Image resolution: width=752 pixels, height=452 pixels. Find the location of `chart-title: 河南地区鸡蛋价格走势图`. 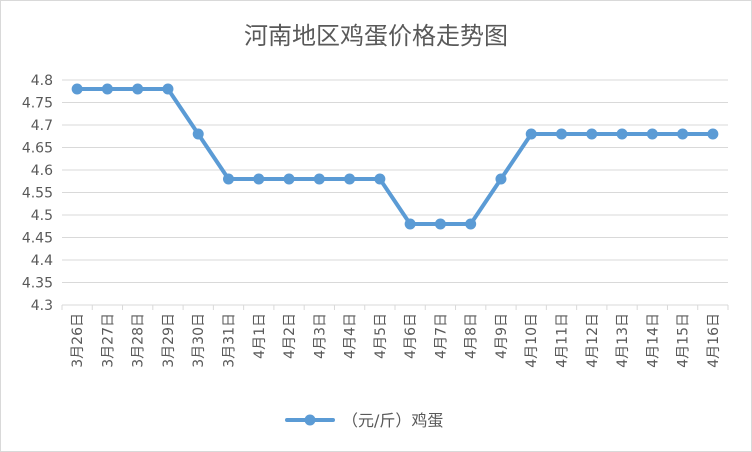

chart-title: 河南地区鸡蛋价格走势图 is located at coordinates (376, 36).